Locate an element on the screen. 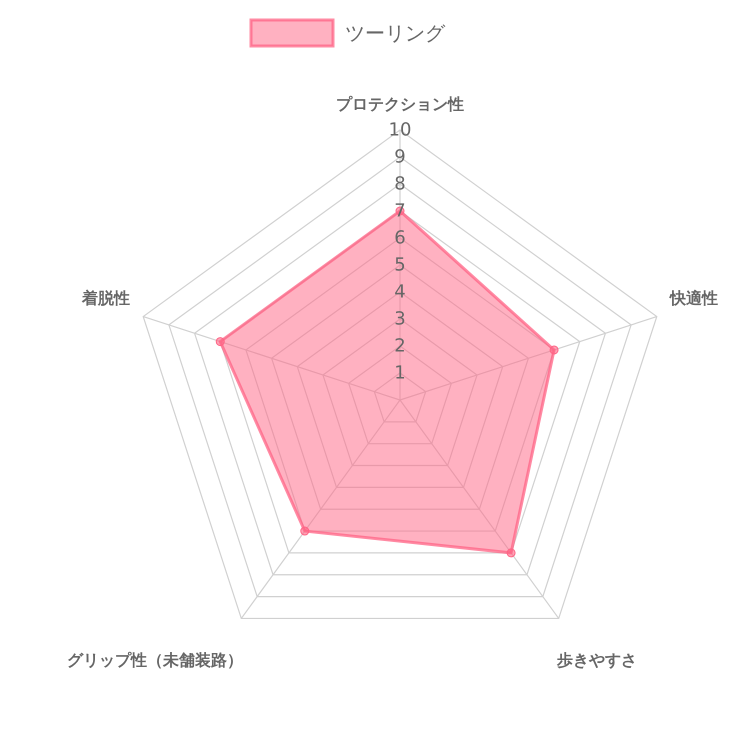  y-tick-label: 9 is located at coordinates (400, 157).